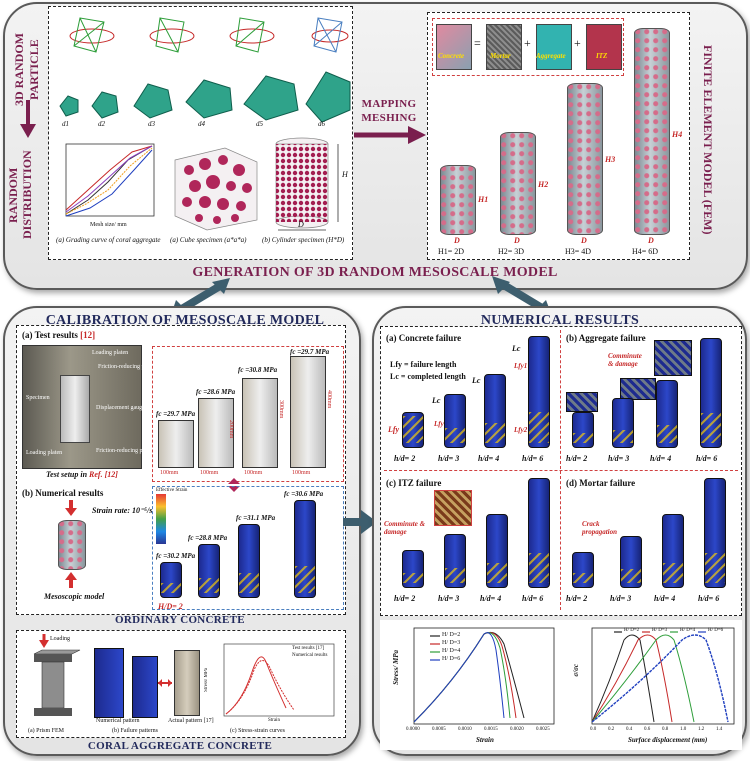 The height and width of the screenshot is (761, 750). What do you see at coordinates (651, 240) in the screenshot?
I see `fem-d-4: D` at bounding box center [651, 240].